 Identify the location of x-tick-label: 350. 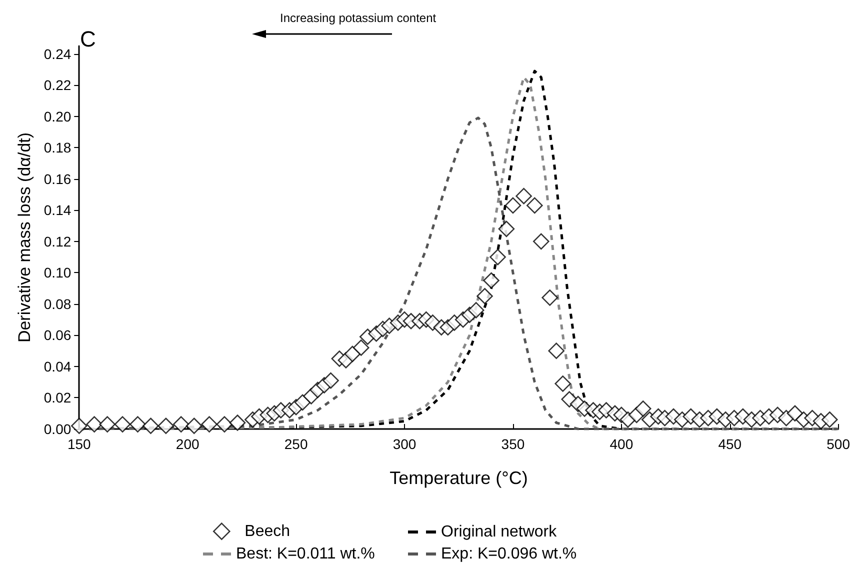
(513, 444).